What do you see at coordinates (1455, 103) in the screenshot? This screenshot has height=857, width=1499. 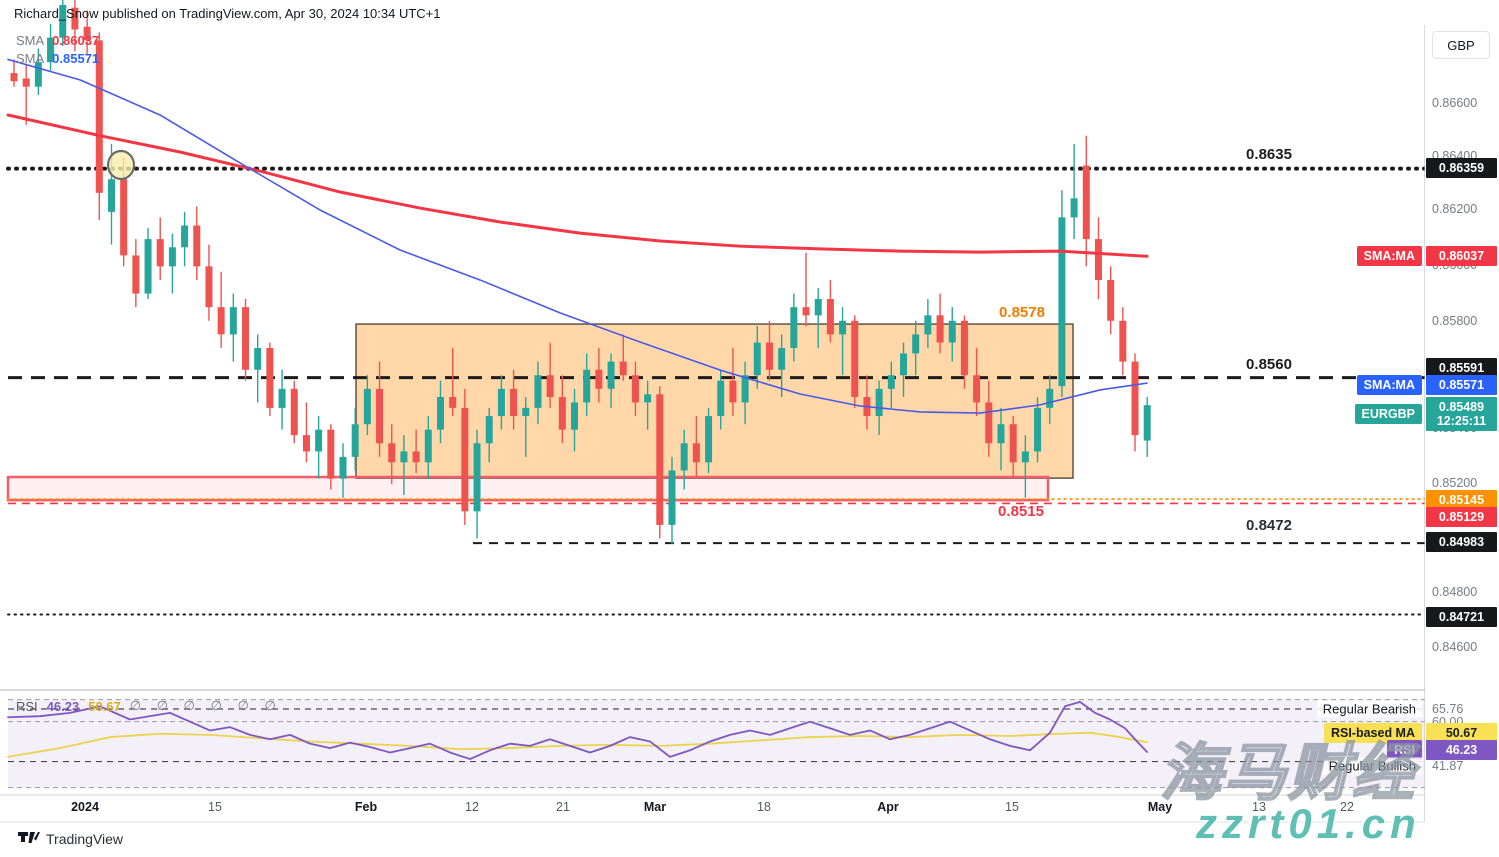 I see `axis-price-label: 0.86600` at bounding box center [1455, 103].